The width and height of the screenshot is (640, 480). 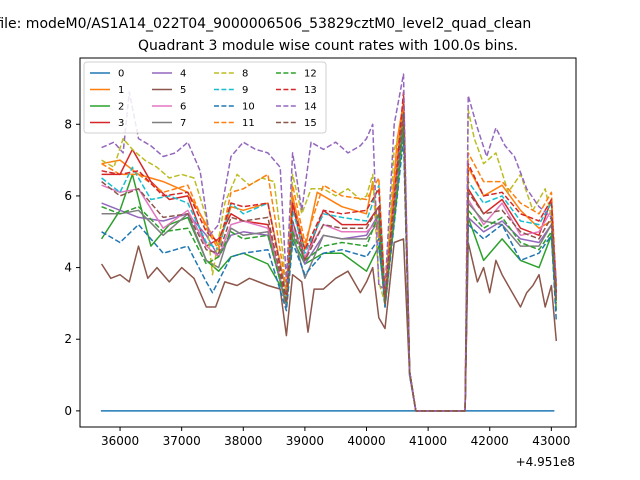 What do you see at coordinates (245, 90) in the screenshot?
I see `legend-label-9: 9` at bounding box center [245, 90].